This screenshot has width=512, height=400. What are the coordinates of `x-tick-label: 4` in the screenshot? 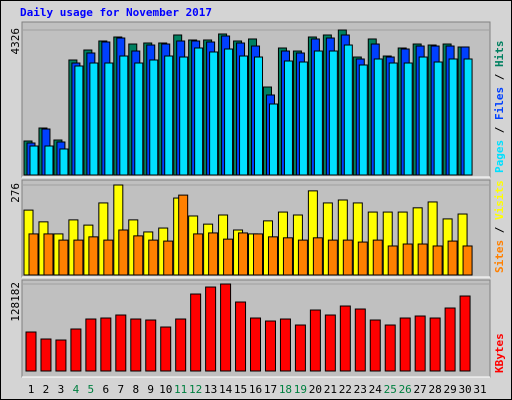 It's located at (76, 389).